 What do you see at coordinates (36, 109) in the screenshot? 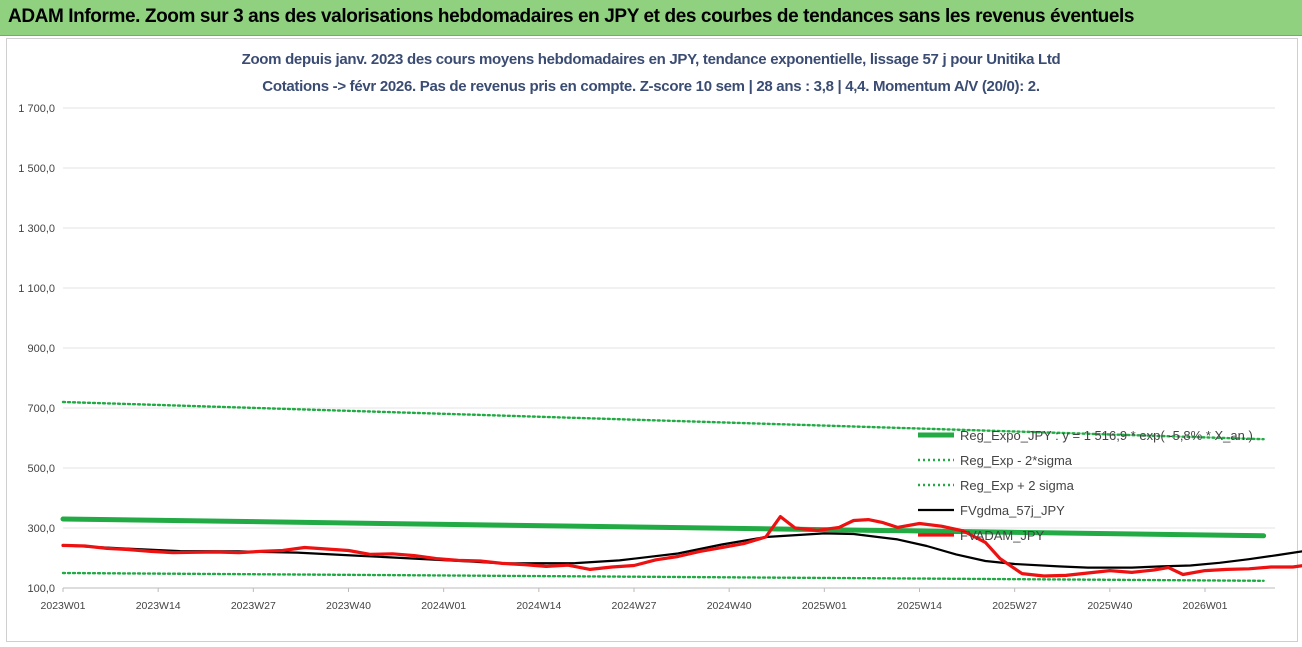
I see `y-tick-label: 1 700,0` at bounding box center [36, 109].